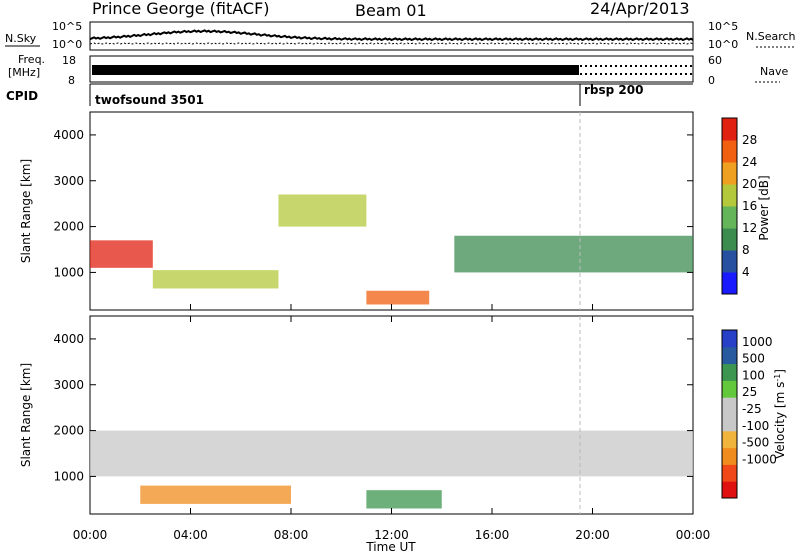  What do you see at coordinates (749, 162) in the screenshot?
I see `power-colorbar-tick: 24` at bounding box center [749, 162].